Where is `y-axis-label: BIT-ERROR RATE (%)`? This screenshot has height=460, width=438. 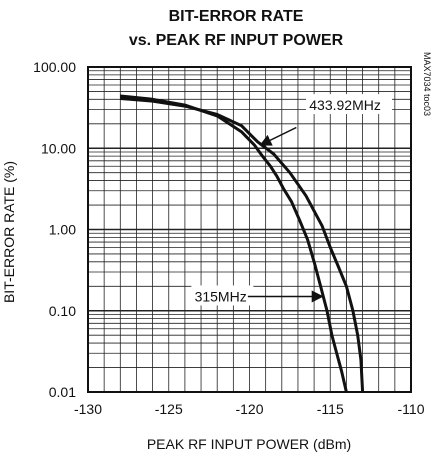
y-axis-label: BIT-ERROR RATE (%) is located at coordinates (9, 232).